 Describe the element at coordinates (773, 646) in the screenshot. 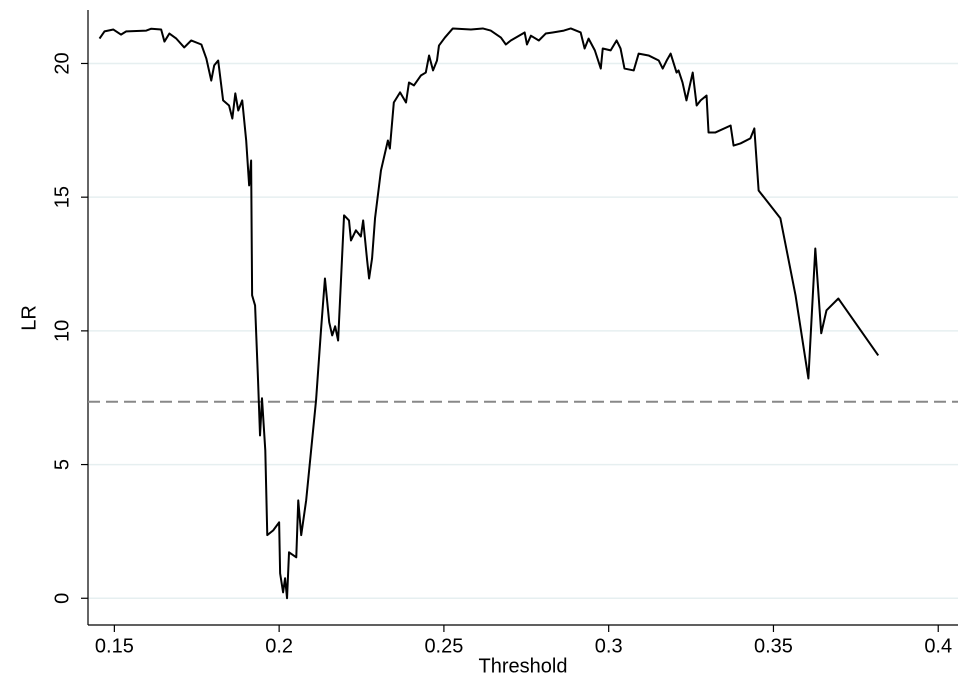

I see `x-tick-label: 0.35` at that location.